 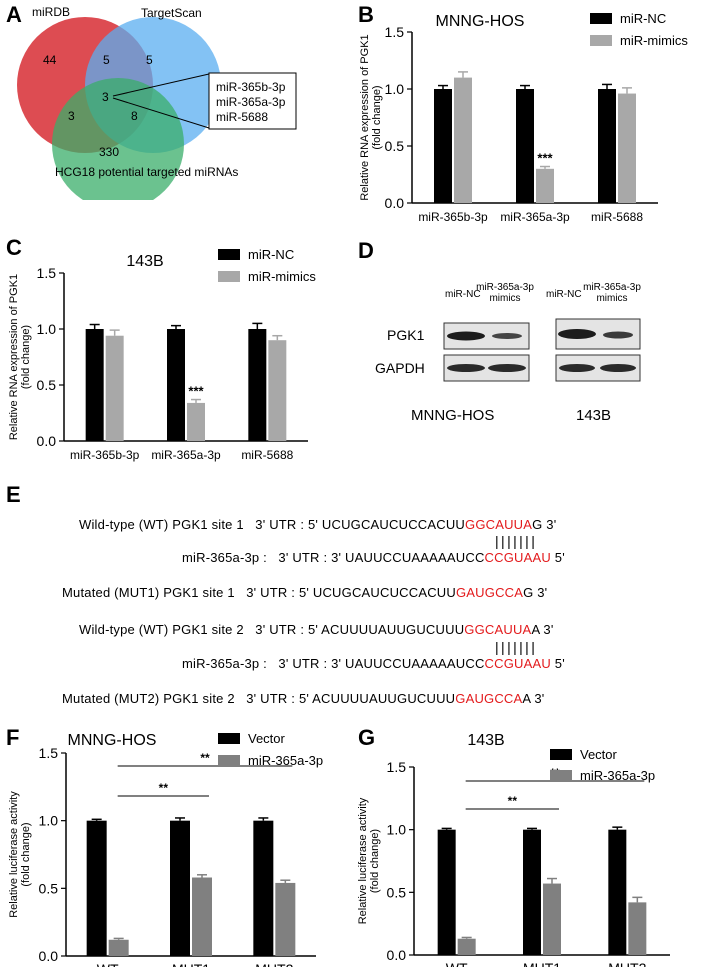 I want to click on seq-name-wt1: Wild-type (WT) PGK1 site 1, so click(x=161, y=524).